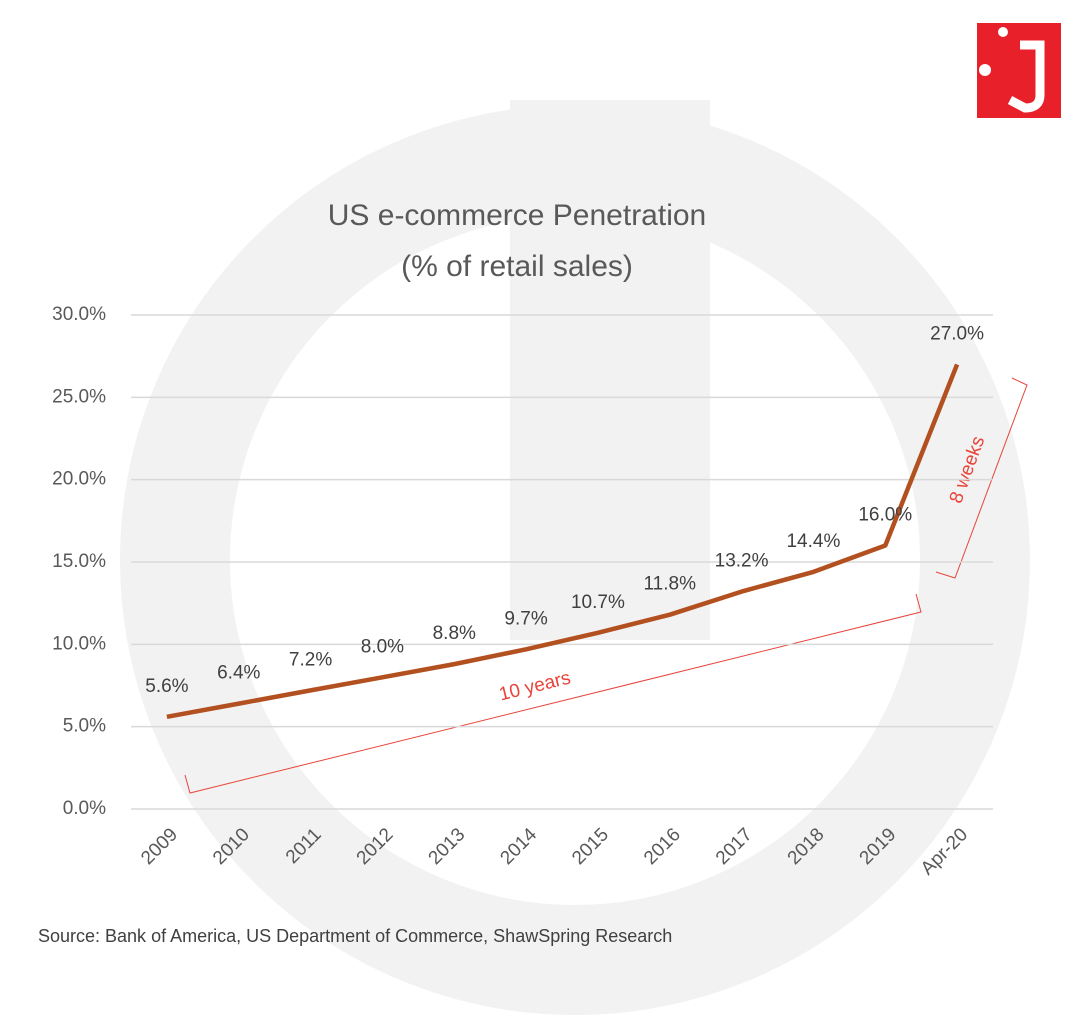  Describe the element at coordinates (79, 479) in the screenshot. I see `y-tick-label: 20.0%` at that location.